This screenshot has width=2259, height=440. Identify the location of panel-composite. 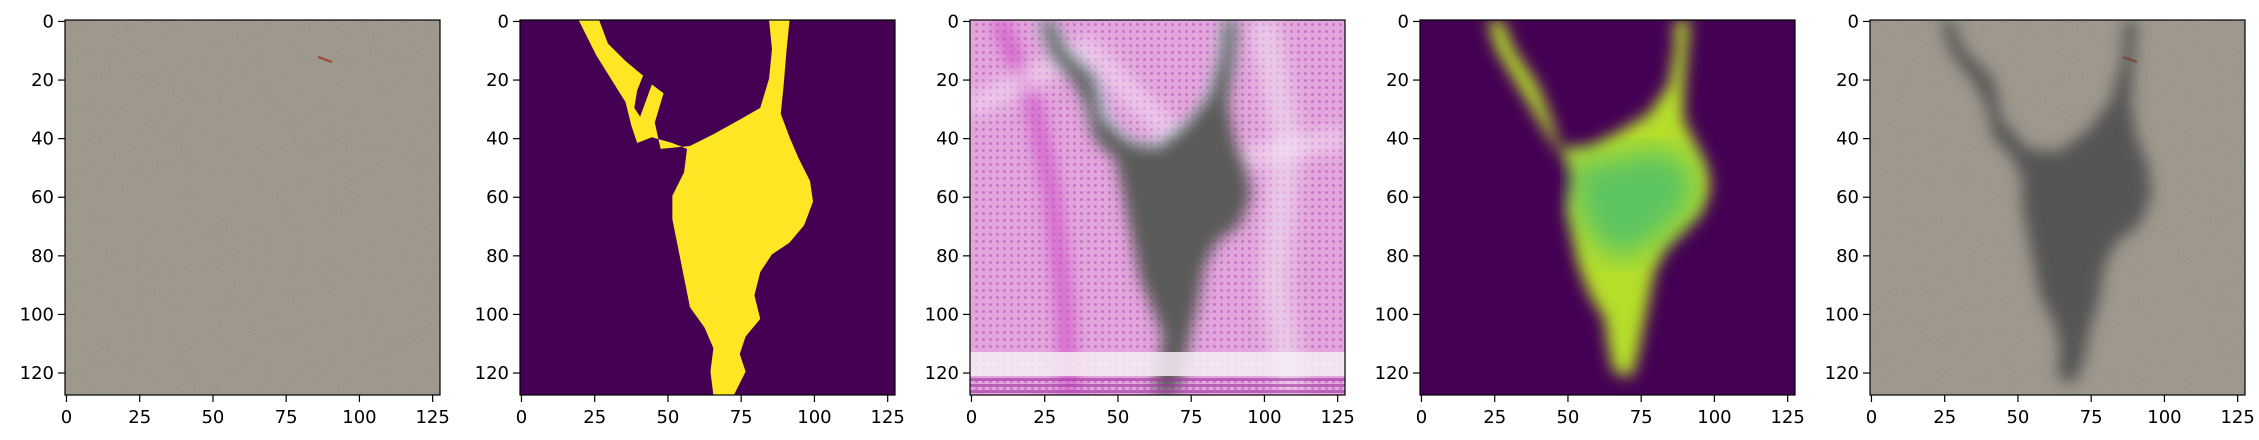
(2057, 207).